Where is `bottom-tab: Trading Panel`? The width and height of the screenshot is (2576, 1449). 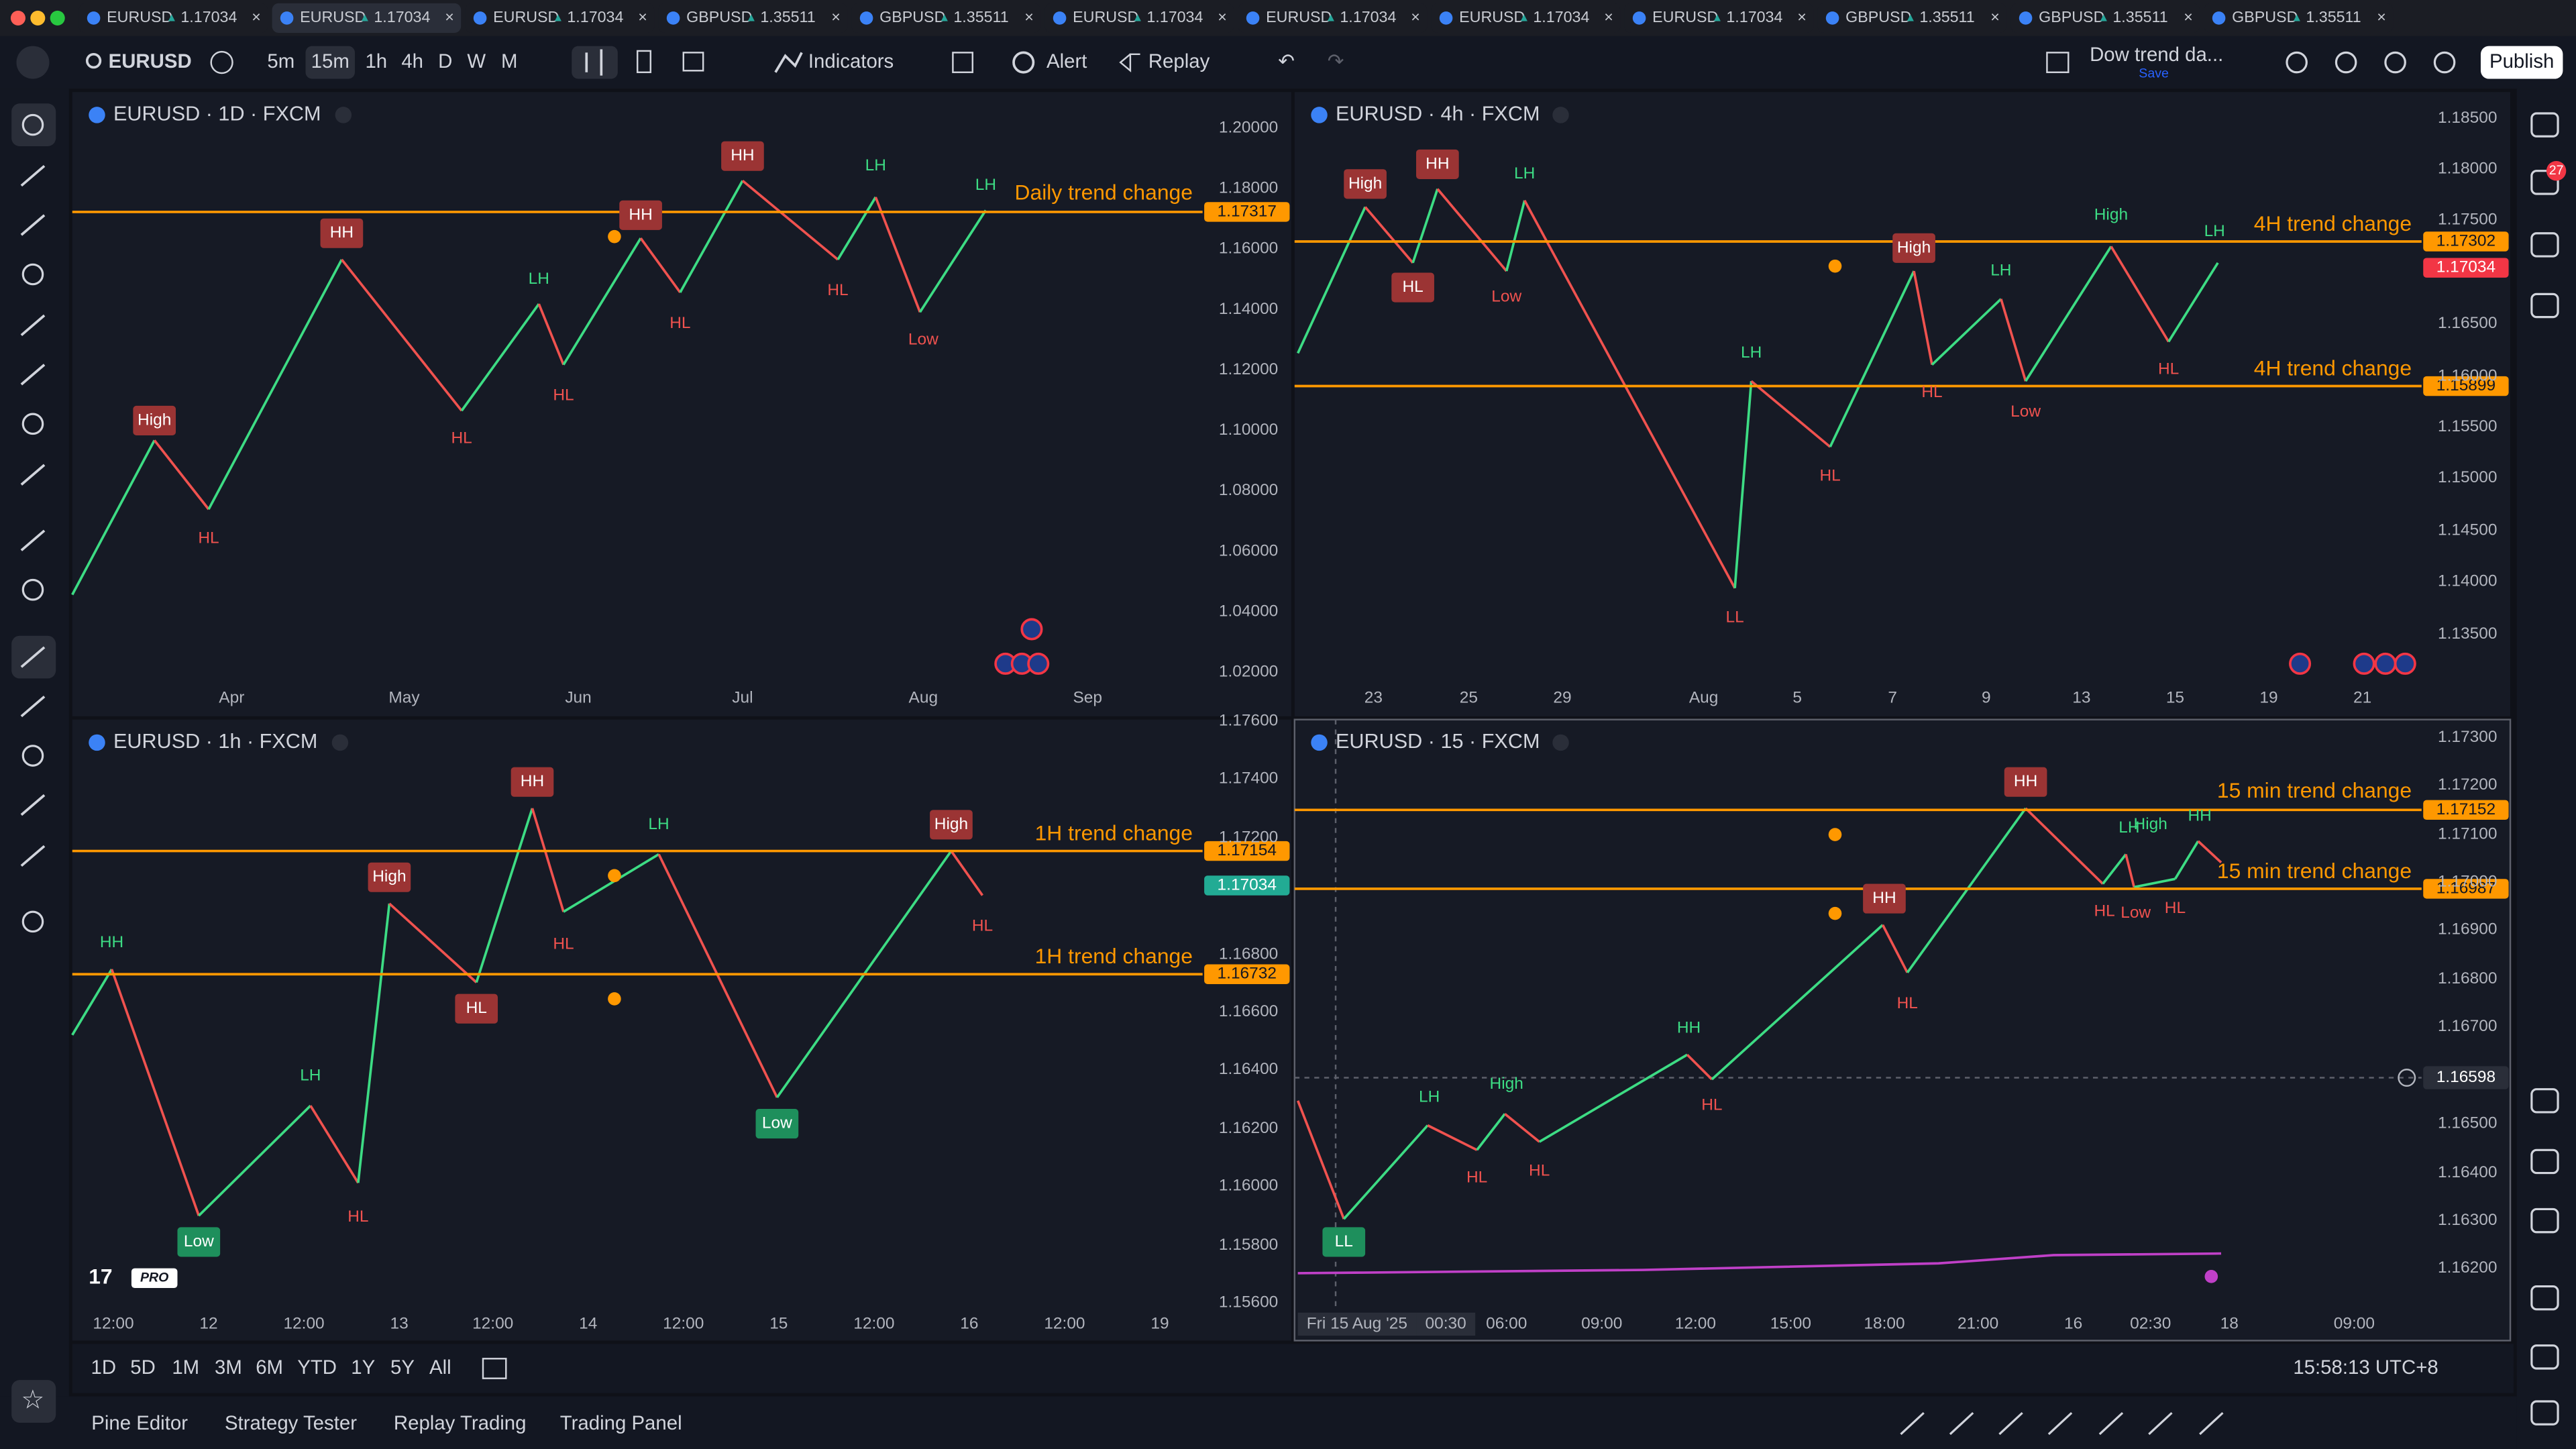
bottom-tab: Trading Panel is located at coordinates (621, 1423).